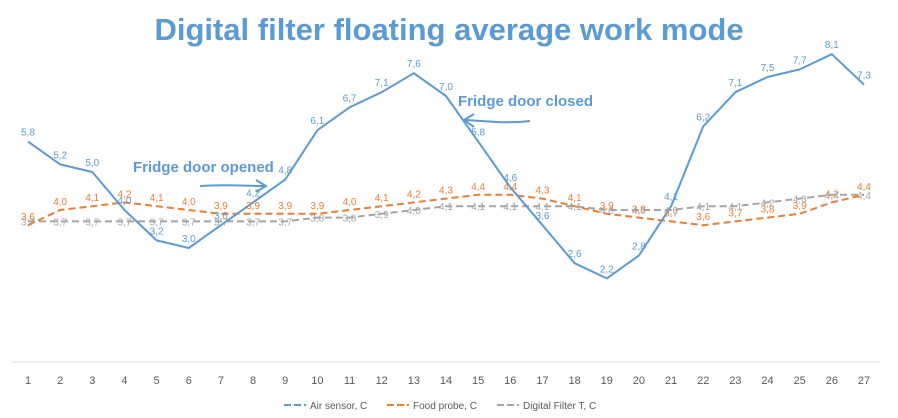  What do you see at coordinates (735, 381) in the screenshot?
I see `x-tick-label: 23` at bounding box center [735, 381].